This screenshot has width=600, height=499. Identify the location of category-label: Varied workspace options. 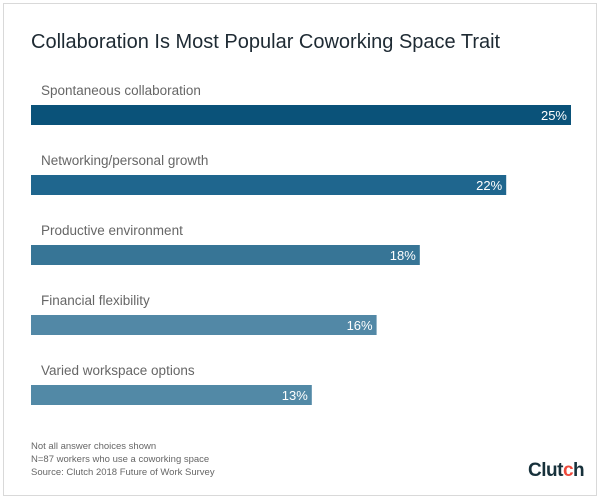
(118, 370).